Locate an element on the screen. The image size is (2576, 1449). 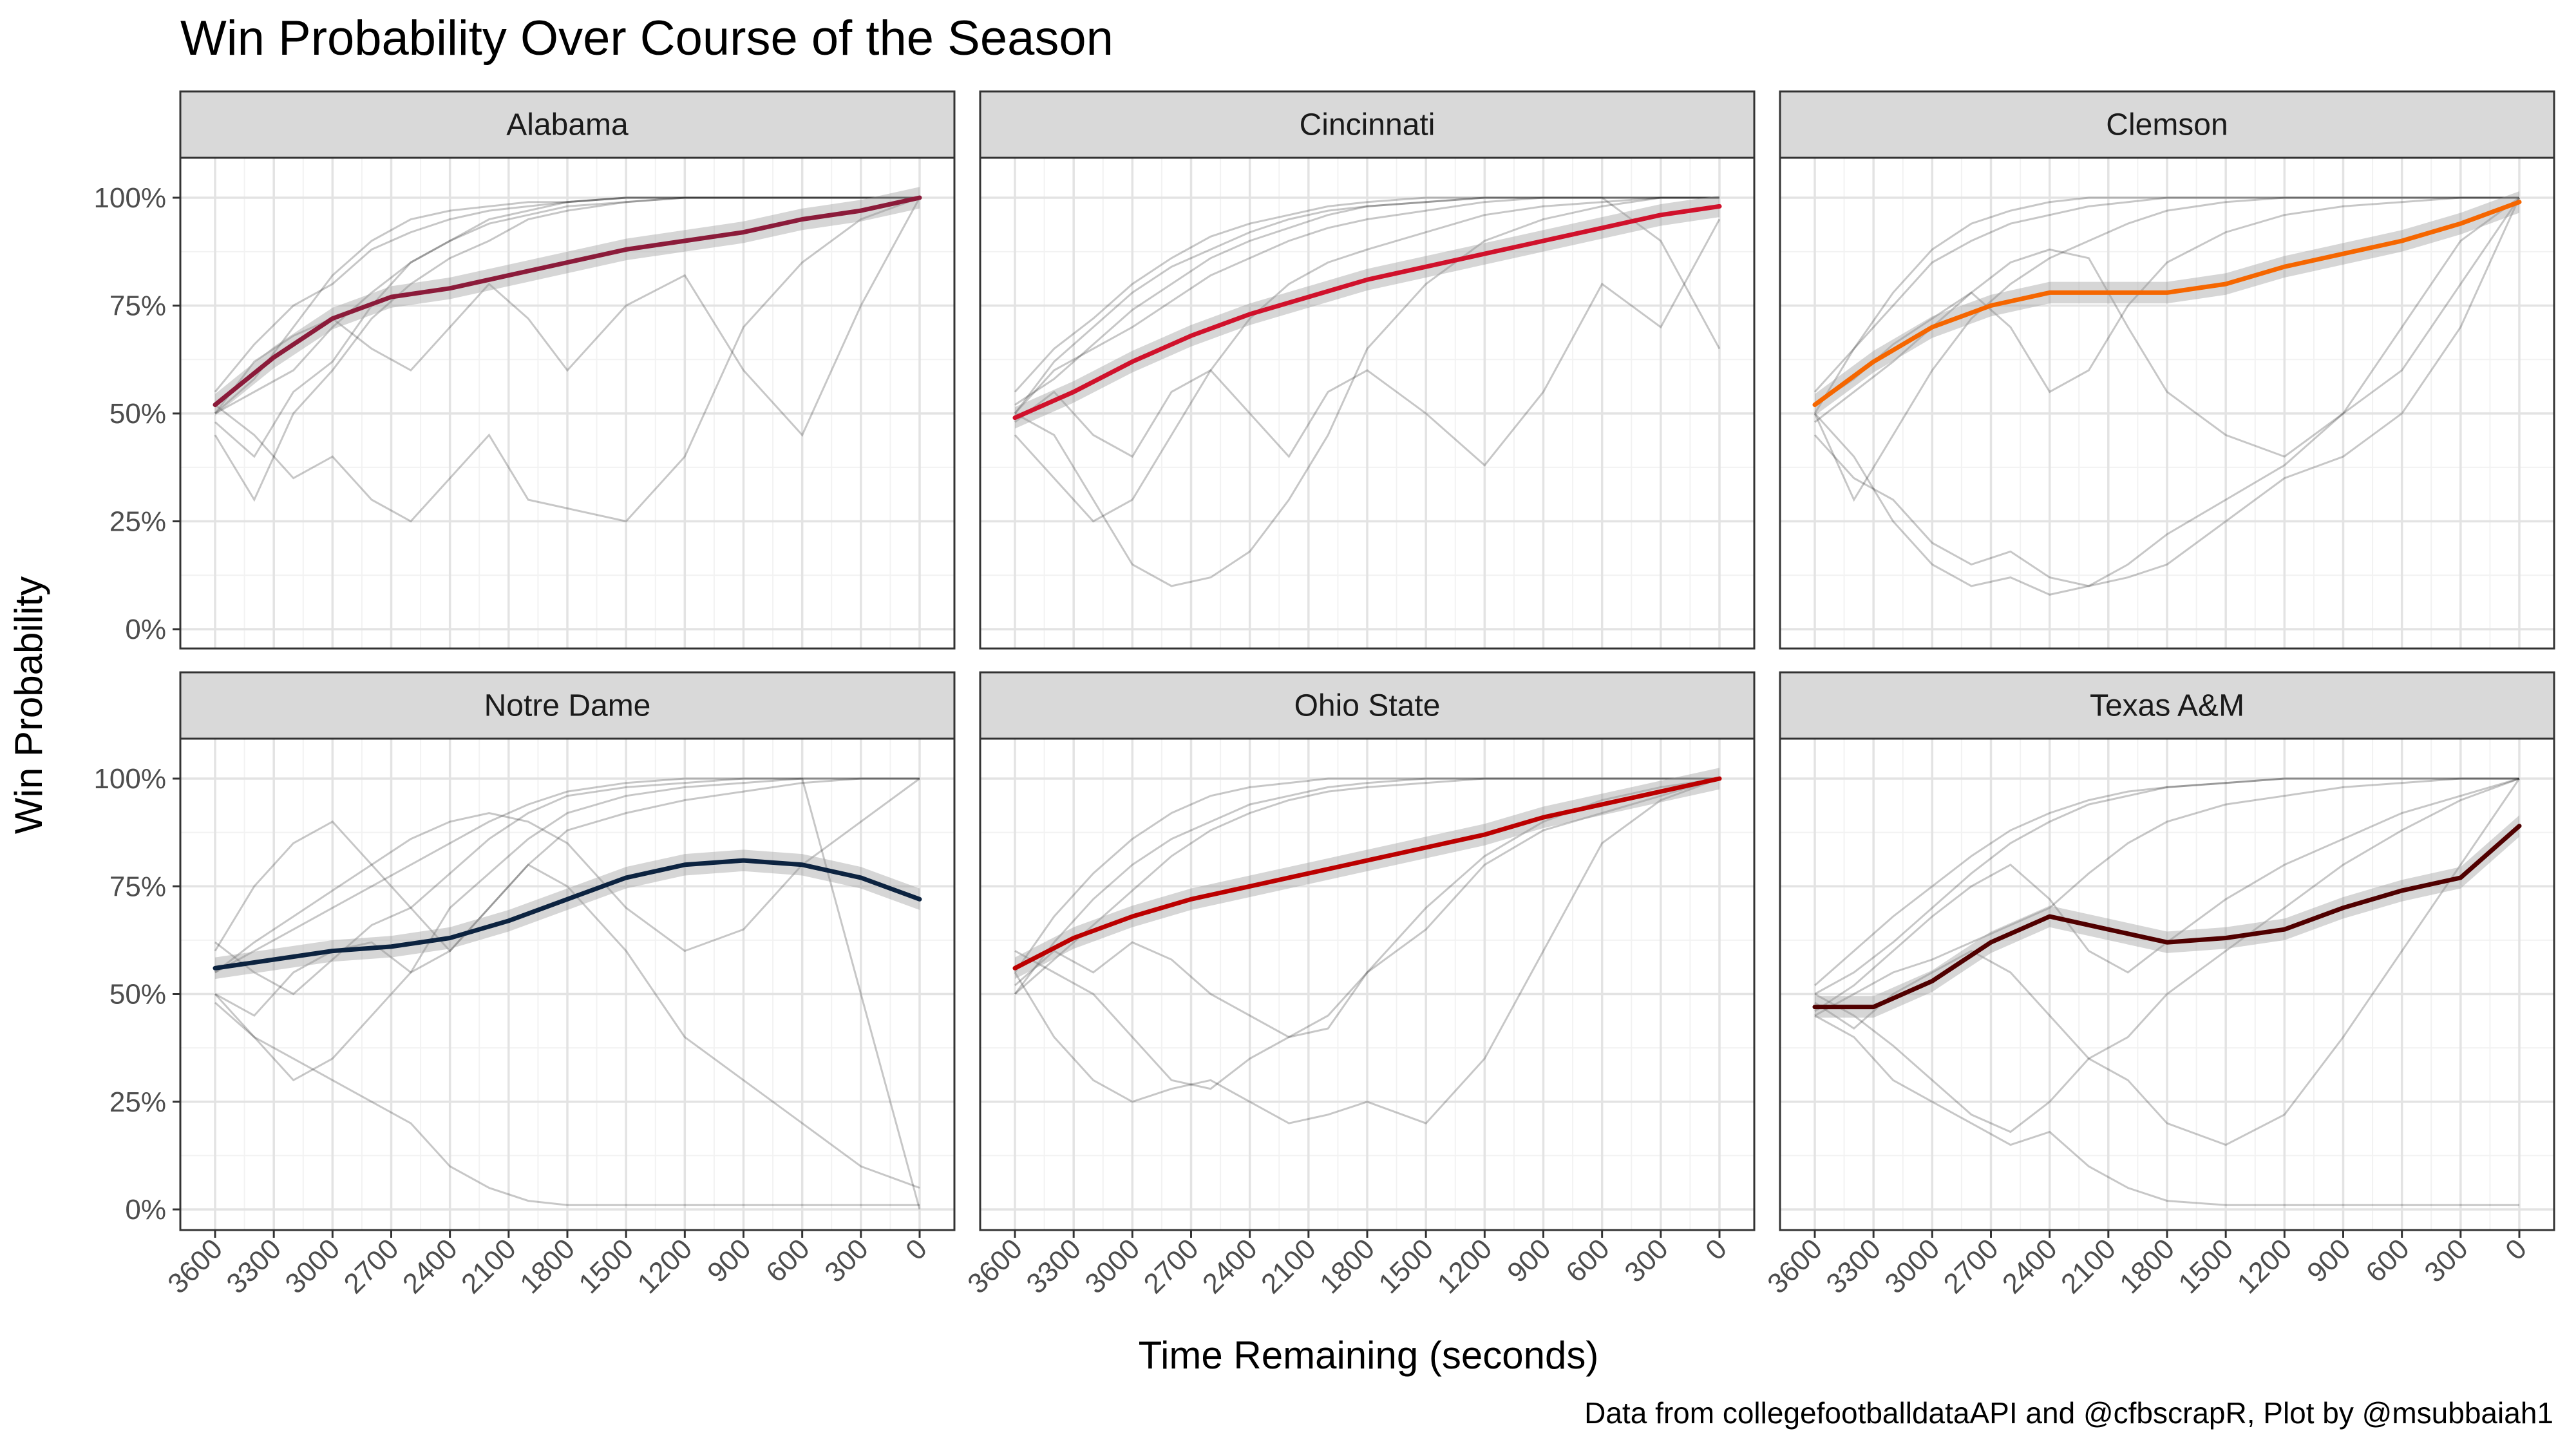
facet-strip-label: Notre Dame is located at coordinates (567, 706).